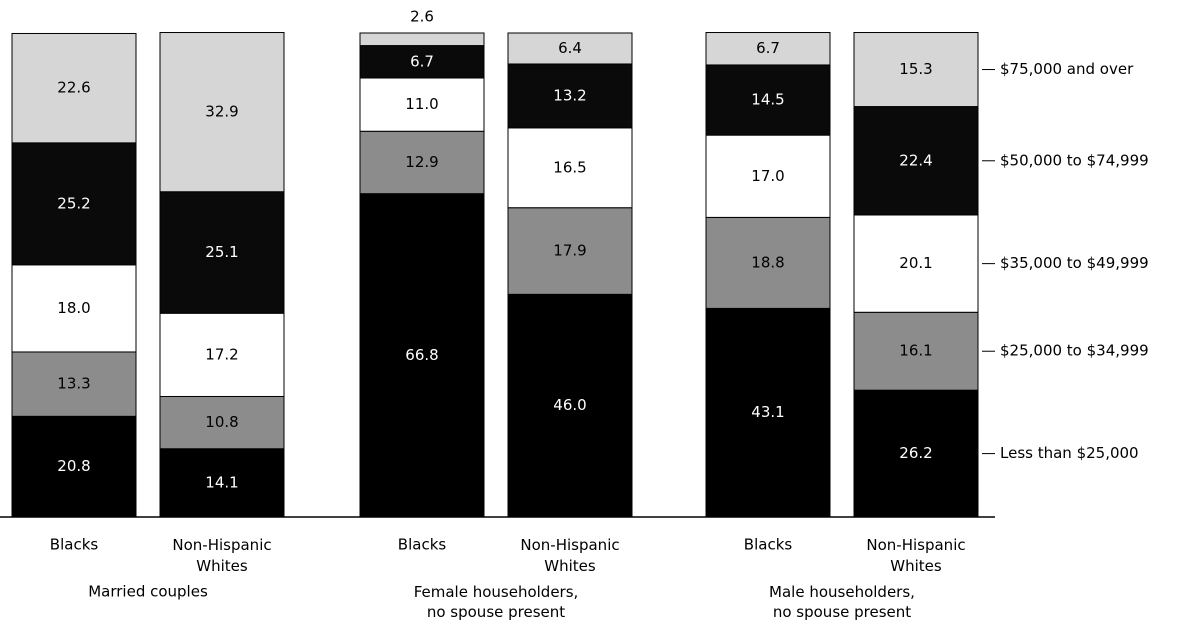  Describe the element at coordinates (73, 308) in the screenshot. I see `data-label: 18.0` at that location.